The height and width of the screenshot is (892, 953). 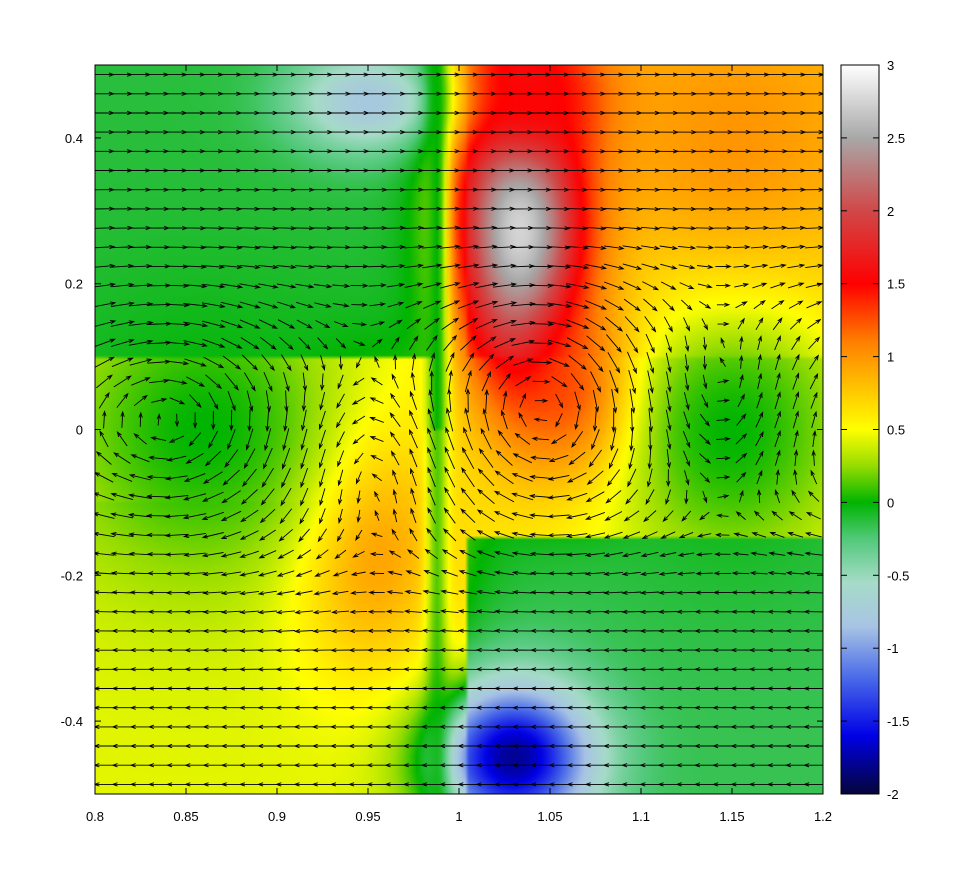 What do you see at coordinates (896, 430) in the screenshot?
I see `colorbar-tick-label: 0.5` at bounding box center [896, 430].